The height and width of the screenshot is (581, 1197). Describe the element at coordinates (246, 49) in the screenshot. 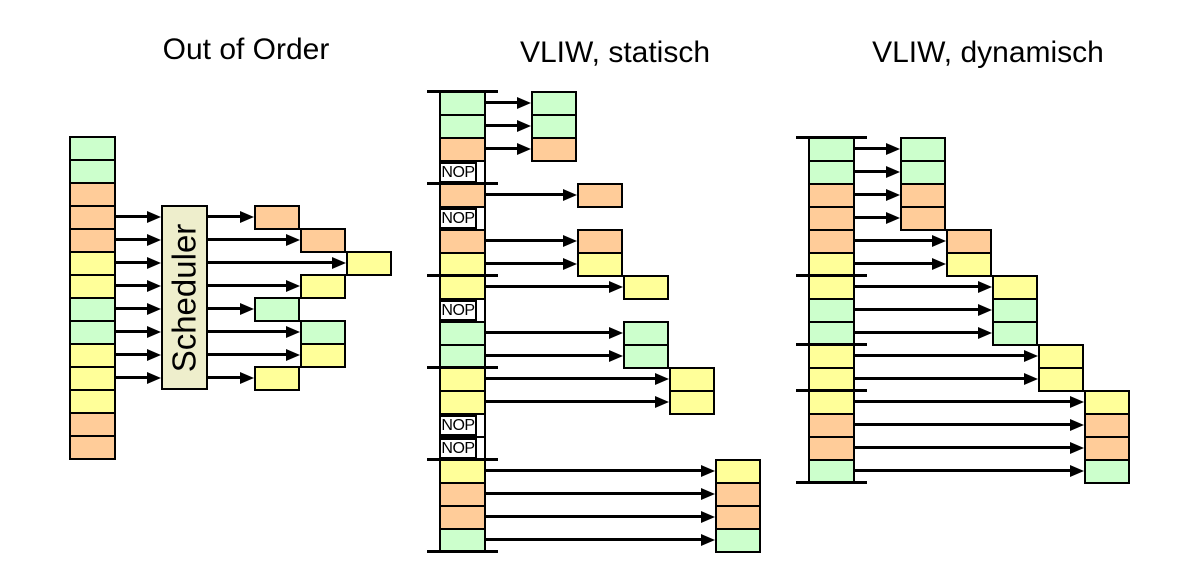

I see `section-title-out-of-order: Out of Order` at that location.